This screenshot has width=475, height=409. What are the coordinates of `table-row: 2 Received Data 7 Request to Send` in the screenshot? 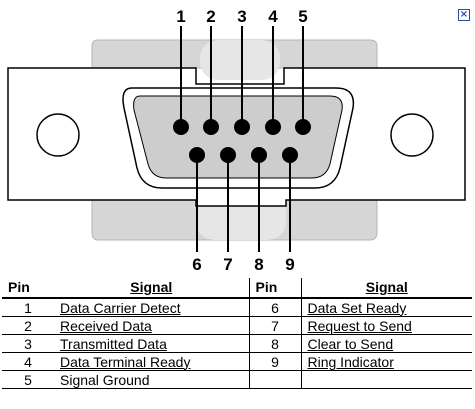 It's located at (237, 325).